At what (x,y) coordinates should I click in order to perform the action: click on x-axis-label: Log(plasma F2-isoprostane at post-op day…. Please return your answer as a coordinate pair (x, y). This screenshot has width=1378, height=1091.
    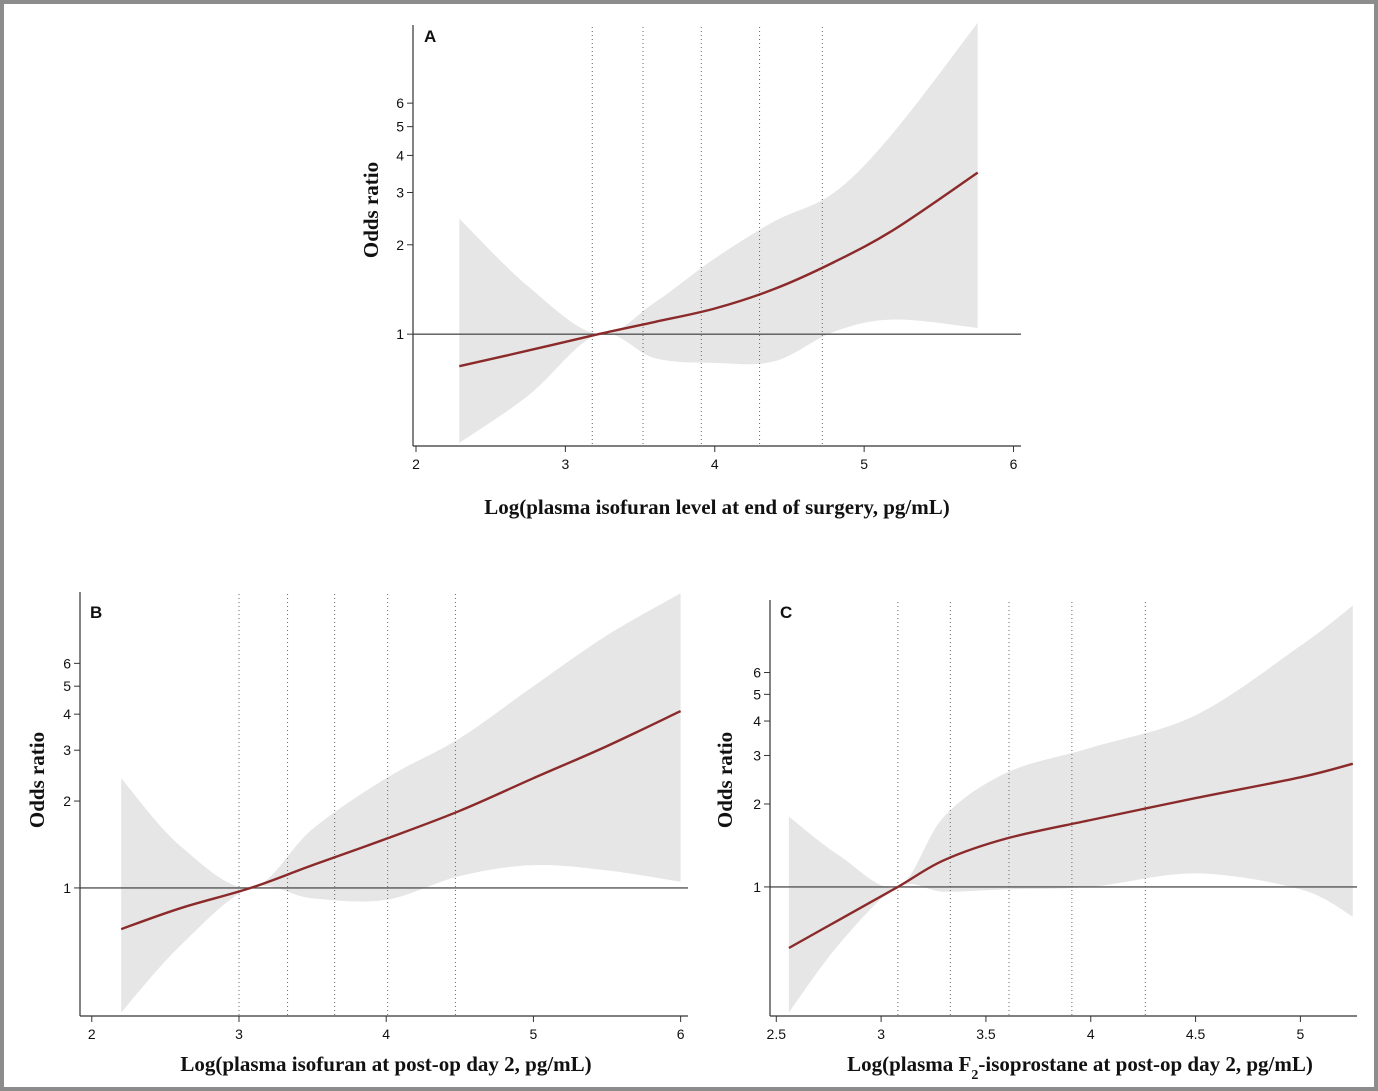
    Looking at the image, I should click on (1080, 1067).